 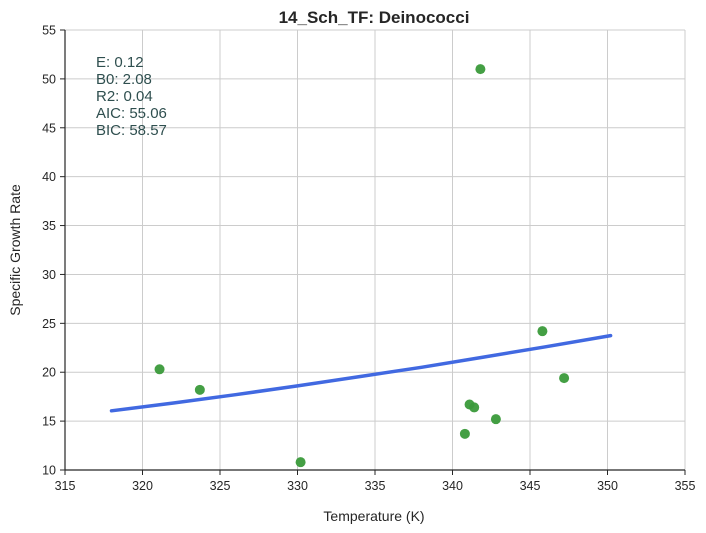 What do you see at coordinates (49, 471) in the screenshot?
I see `y-tick-label: 10` at bounding box center [49, 471].